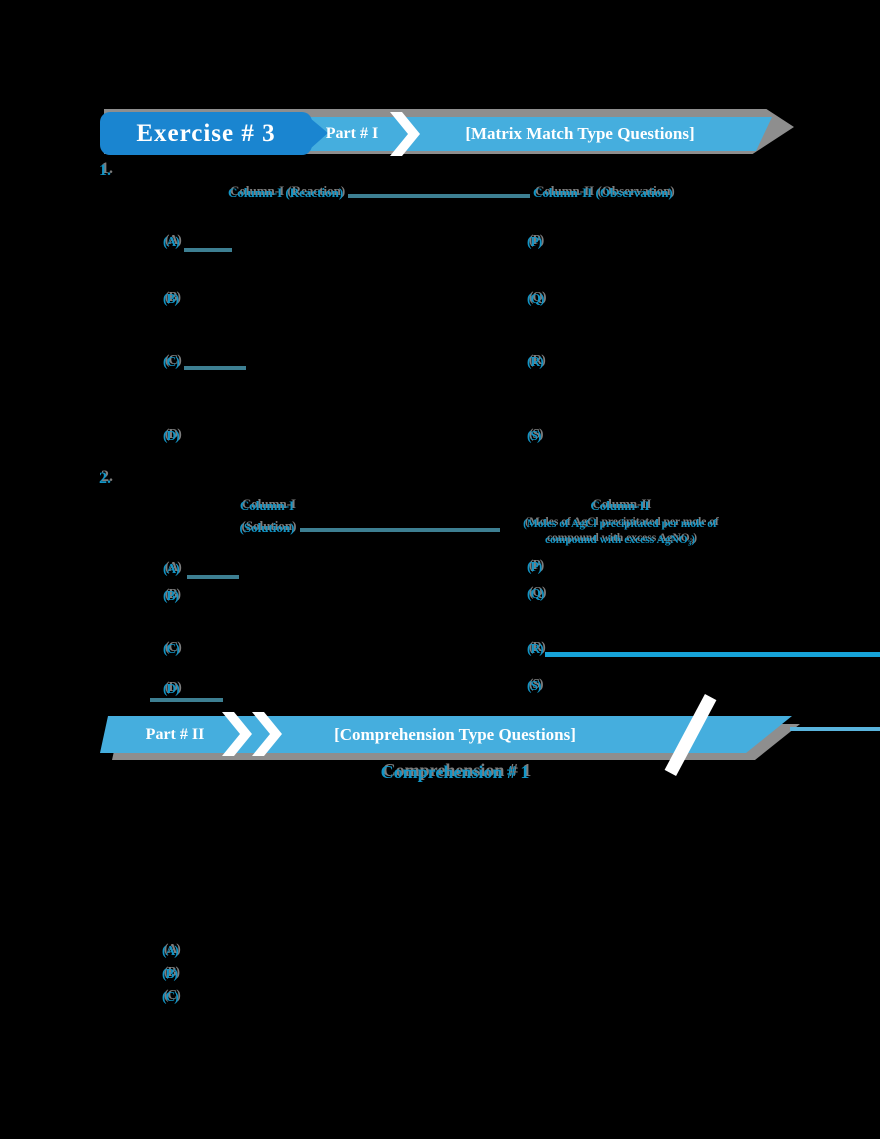  What do you see at coordinates (535, 298) in the screenshot?
I see `q1-match-marker-q: (Q)` at bounding box center [535, 298].